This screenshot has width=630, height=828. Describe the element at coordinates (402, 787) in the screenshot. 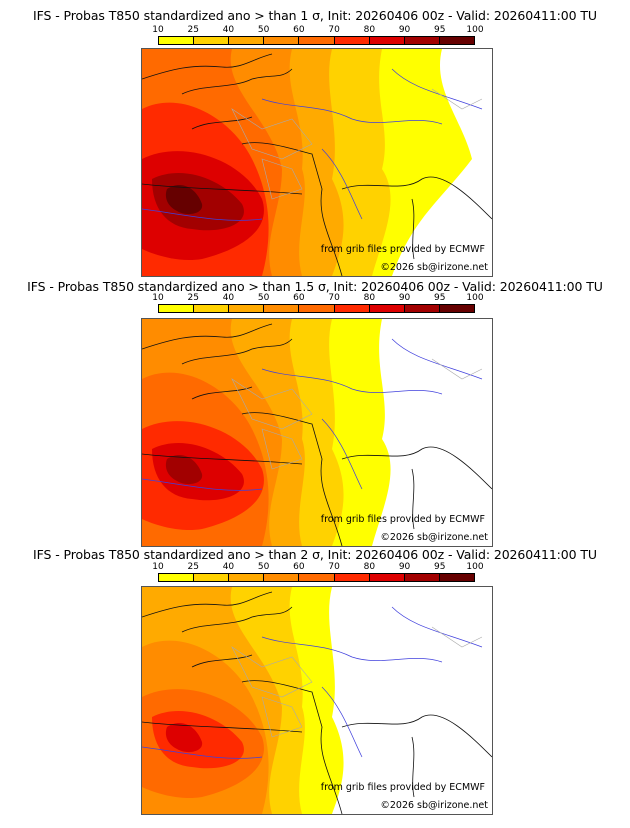

I see `panel-3-source-credit: from grib files provided by ECMWF` at that location.